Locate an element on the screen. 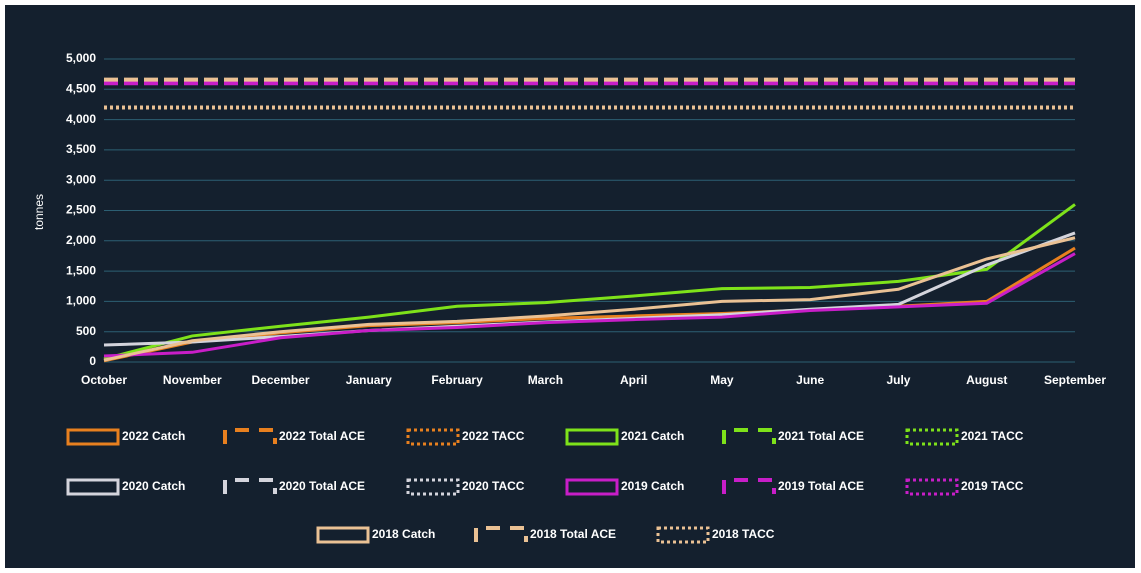 The image size is (1141, 573). x-tick-label: November is located at coordinates (192, 380).